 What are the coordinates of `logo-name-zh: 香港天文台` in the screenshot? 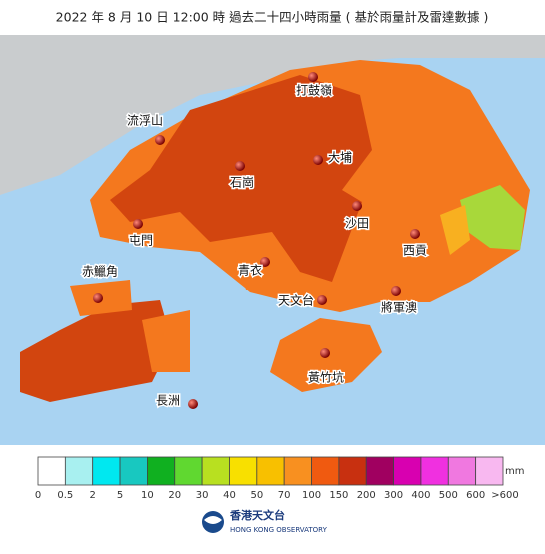 It's located at (257, 515).